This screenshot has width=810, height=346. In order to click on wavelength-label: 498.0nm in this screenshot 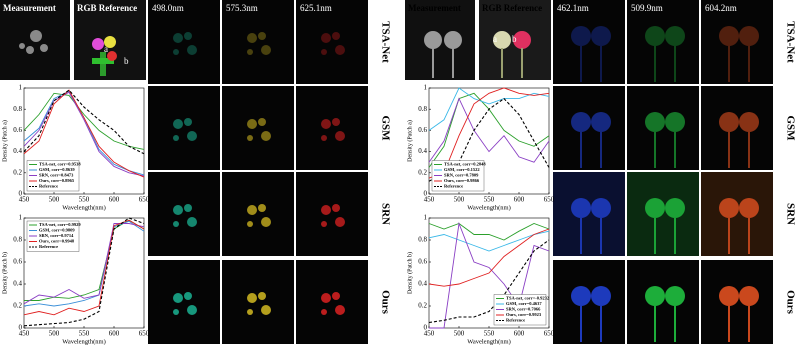, I will do `click(168, 8)`.